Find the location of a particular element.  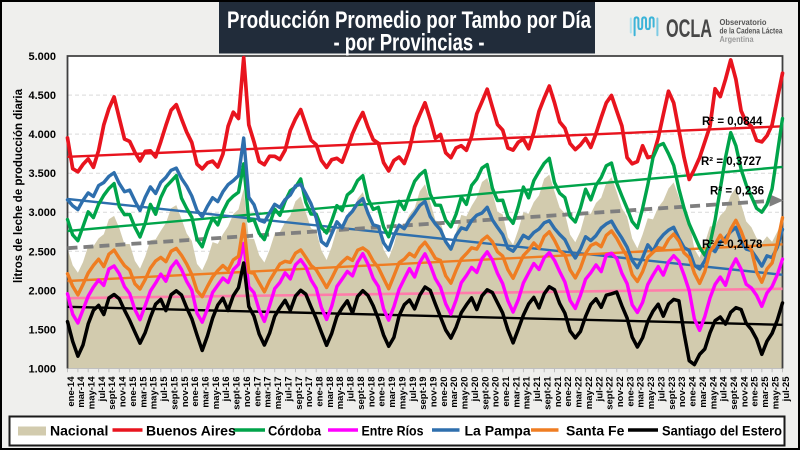

svg-text: mar-18 is located at coordinates (330, 392).